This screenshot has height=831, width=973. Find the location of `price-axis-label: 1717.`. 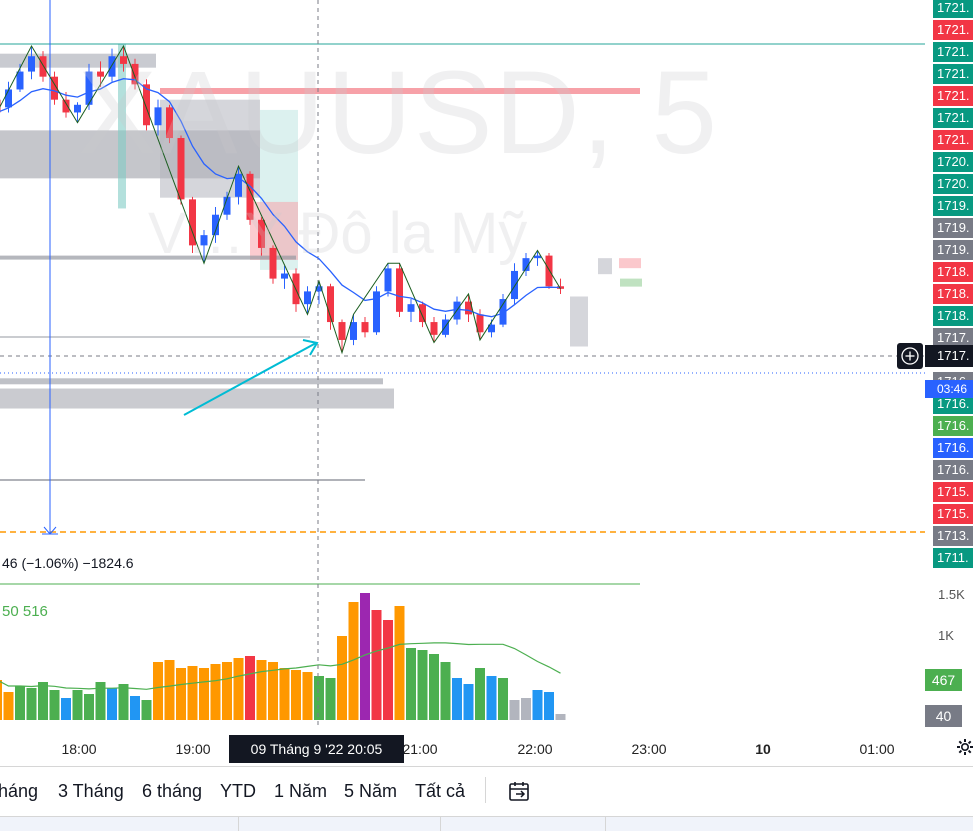

price-axis-label: 1717. is located at coordinates (953, 338).